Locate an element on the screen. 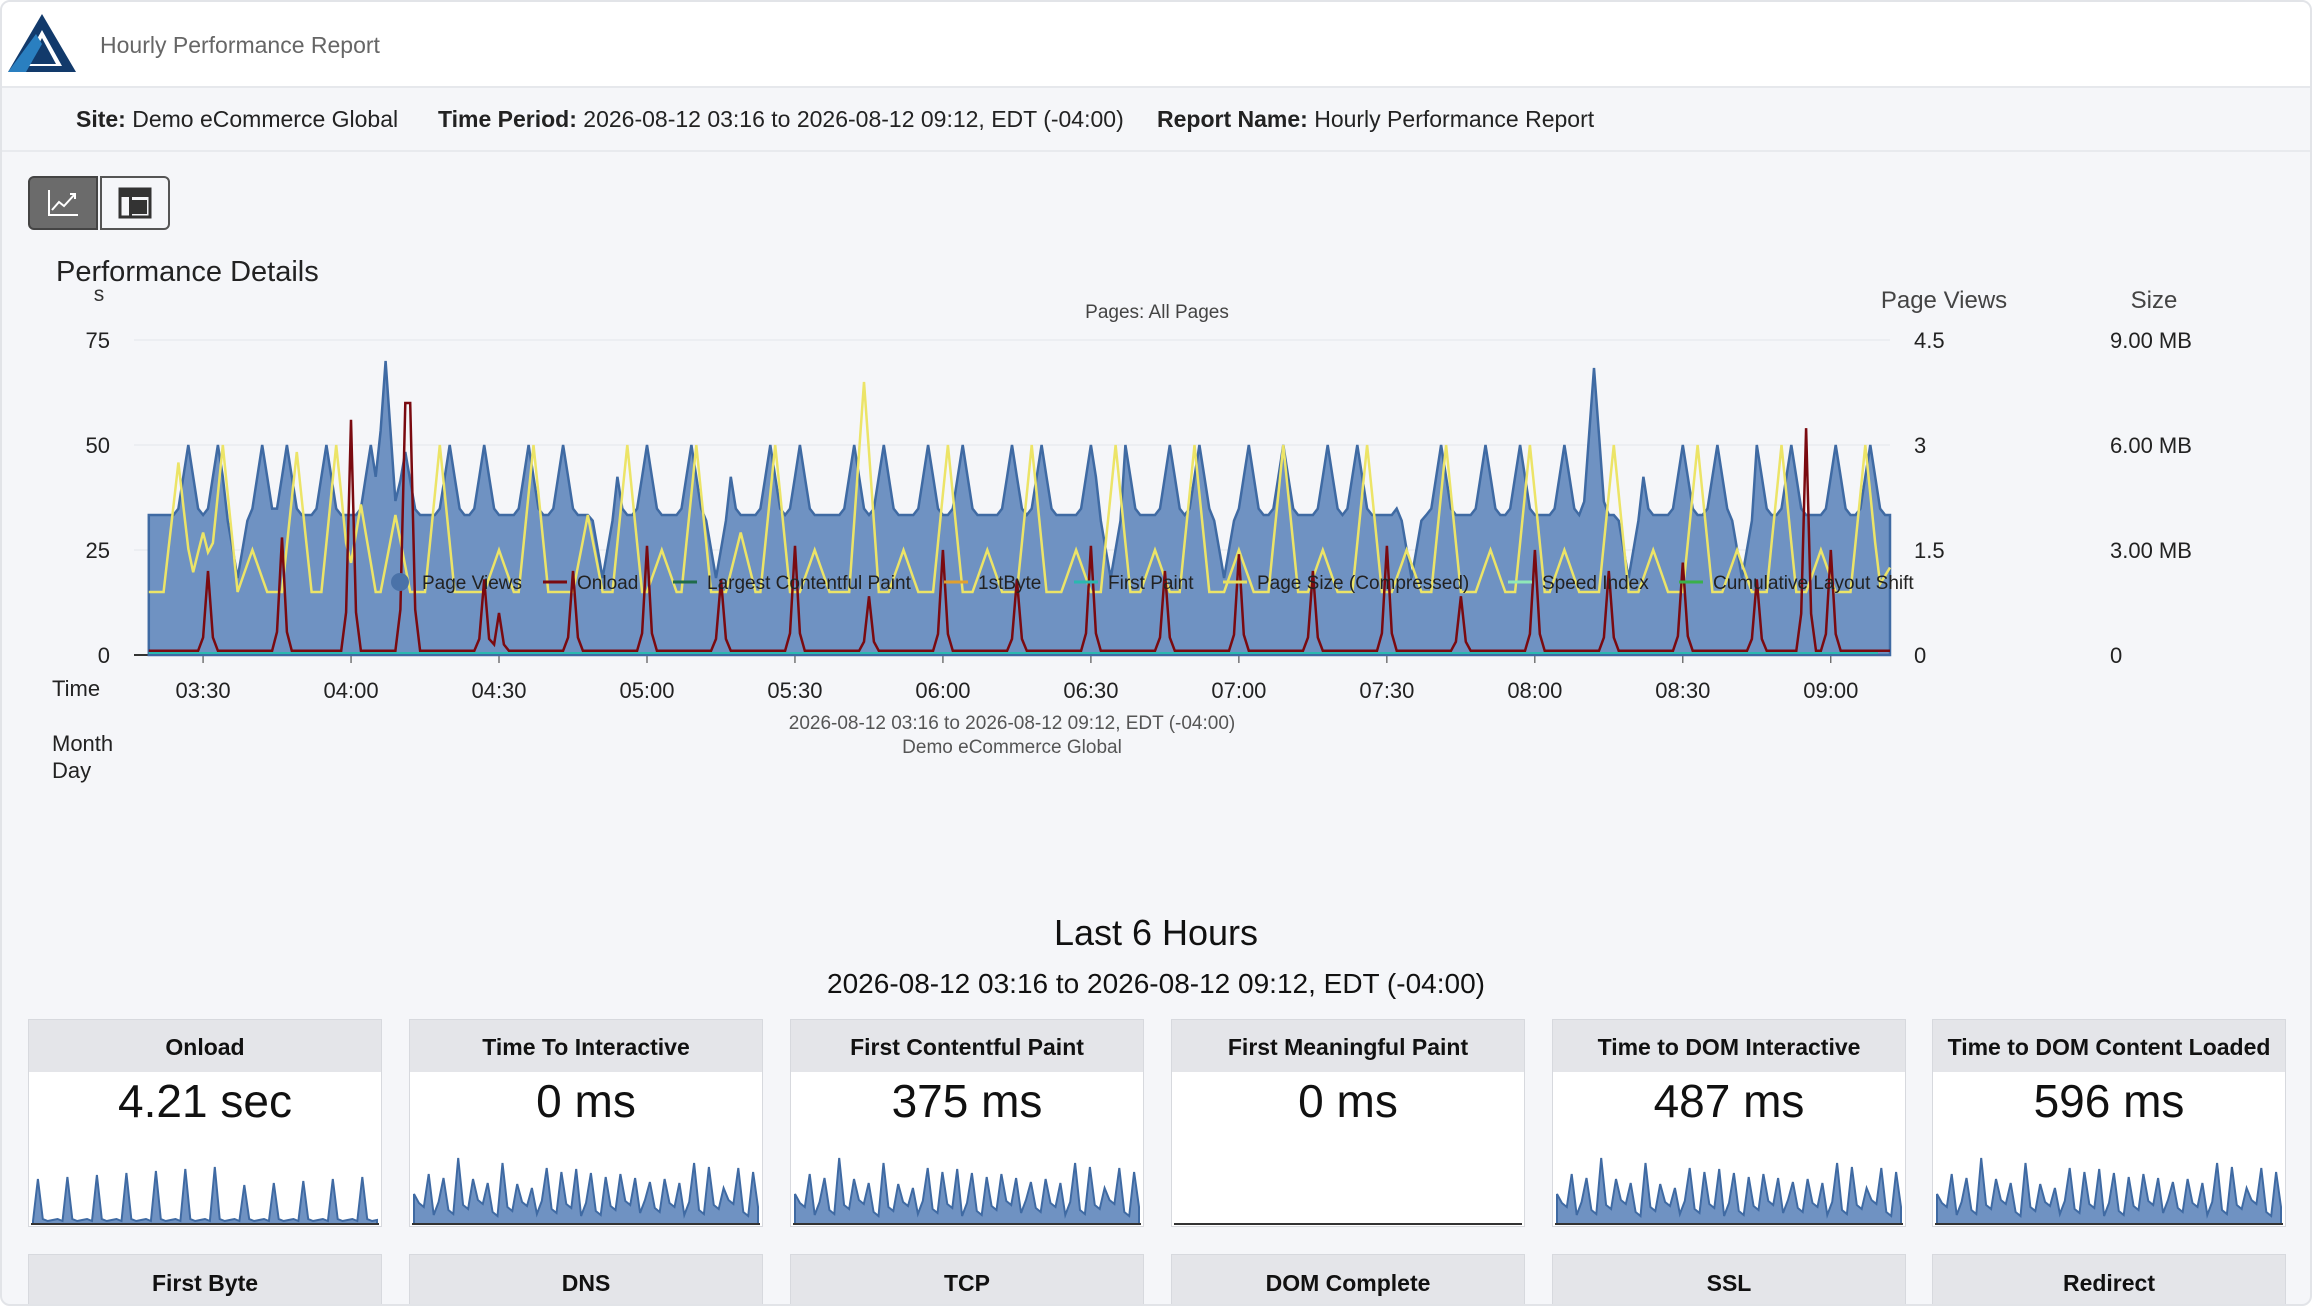 This screenshot has width=2312, height=1306. section-title: Performance Details is located at coordinates (187, 272).